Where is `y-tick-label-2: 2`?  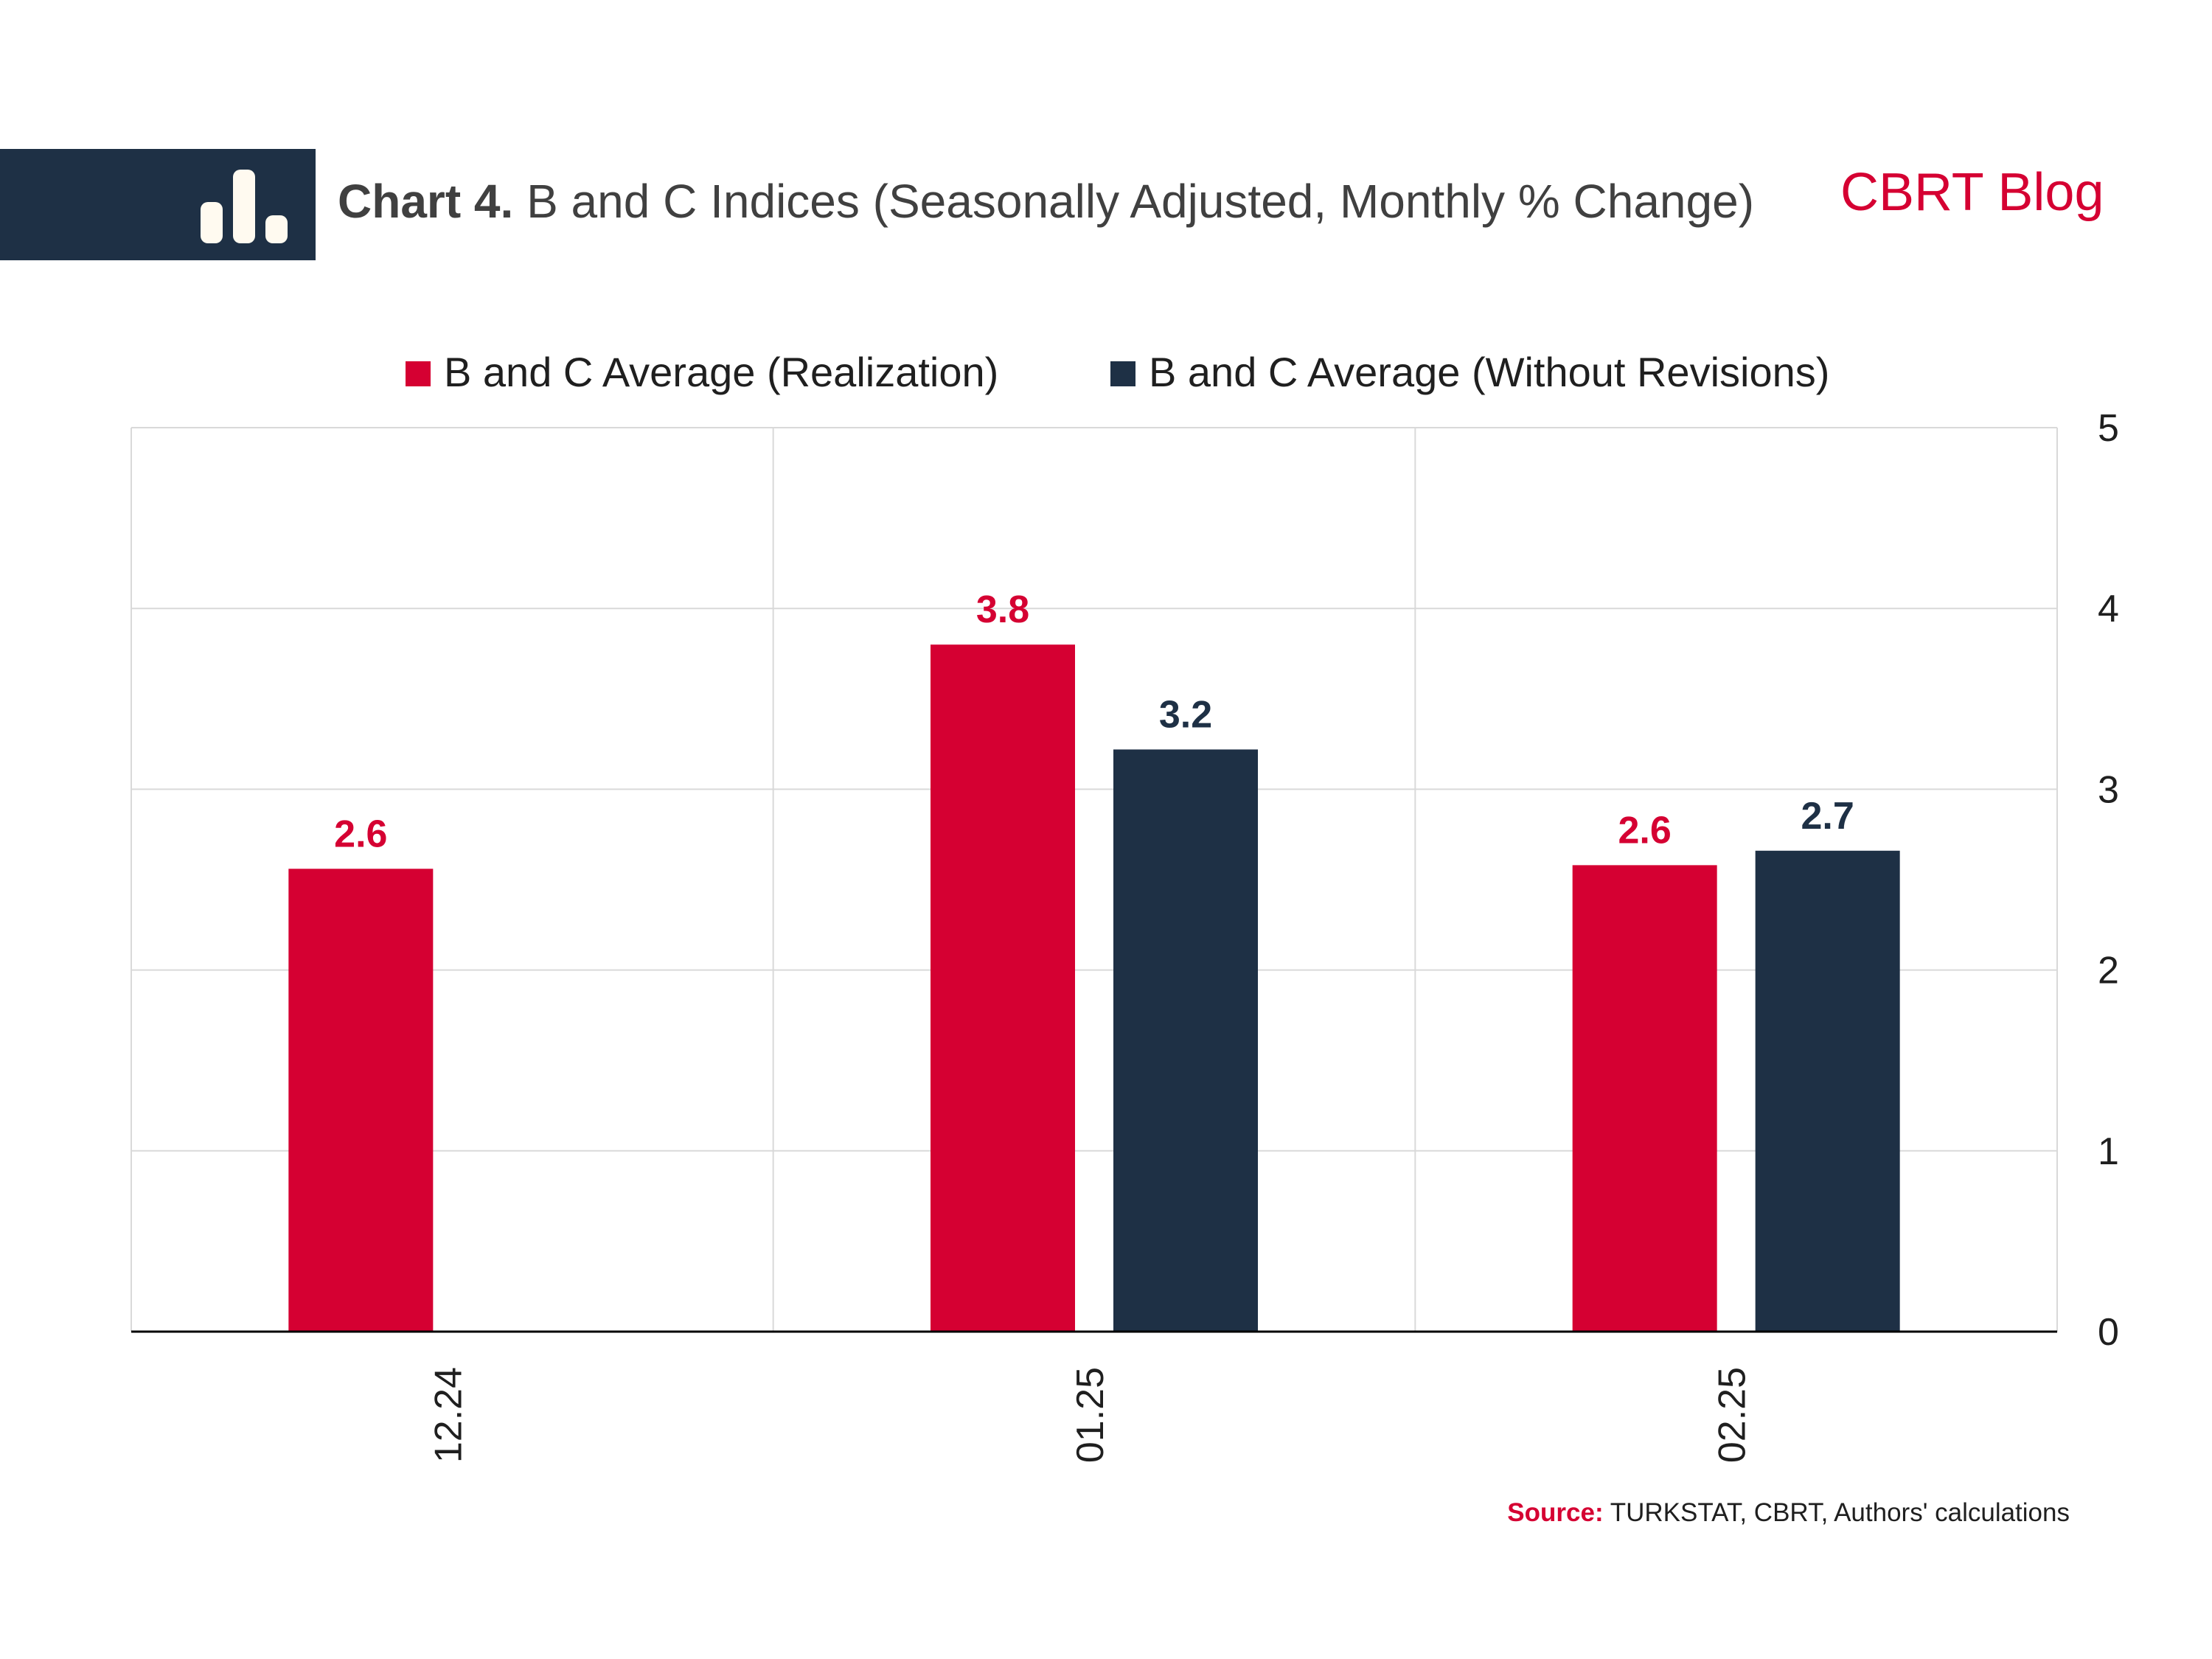 y-tick-label-2: 2 is located at coordinates (2108, 971).